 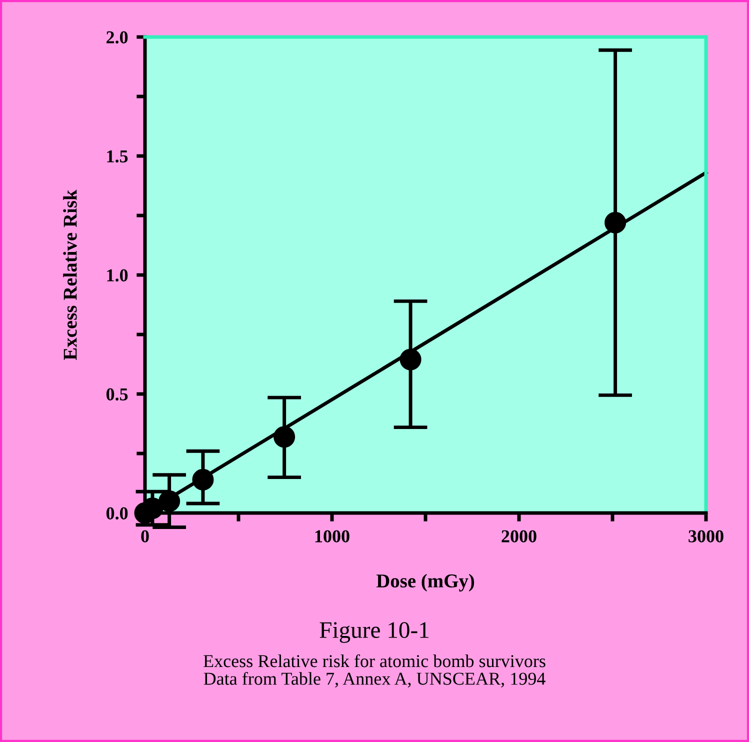 What do you see at coordinates (117, 394) in the screenshot?
I see `y-tick-label: 0.5` at bounding box center [117, 394].